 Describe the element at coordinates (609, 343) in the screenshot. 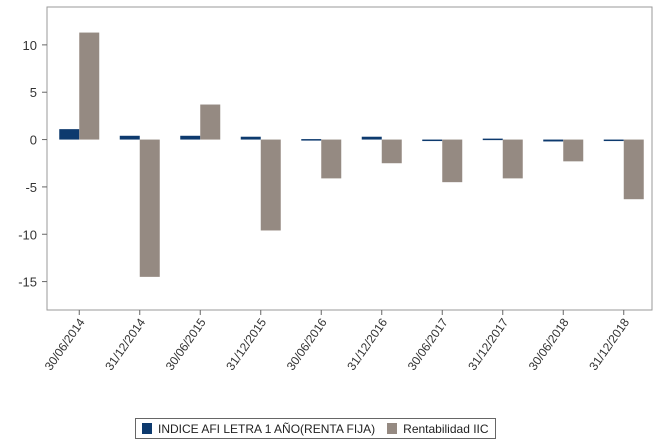

I see `x-tick-label: 31/12/2018` at that location.